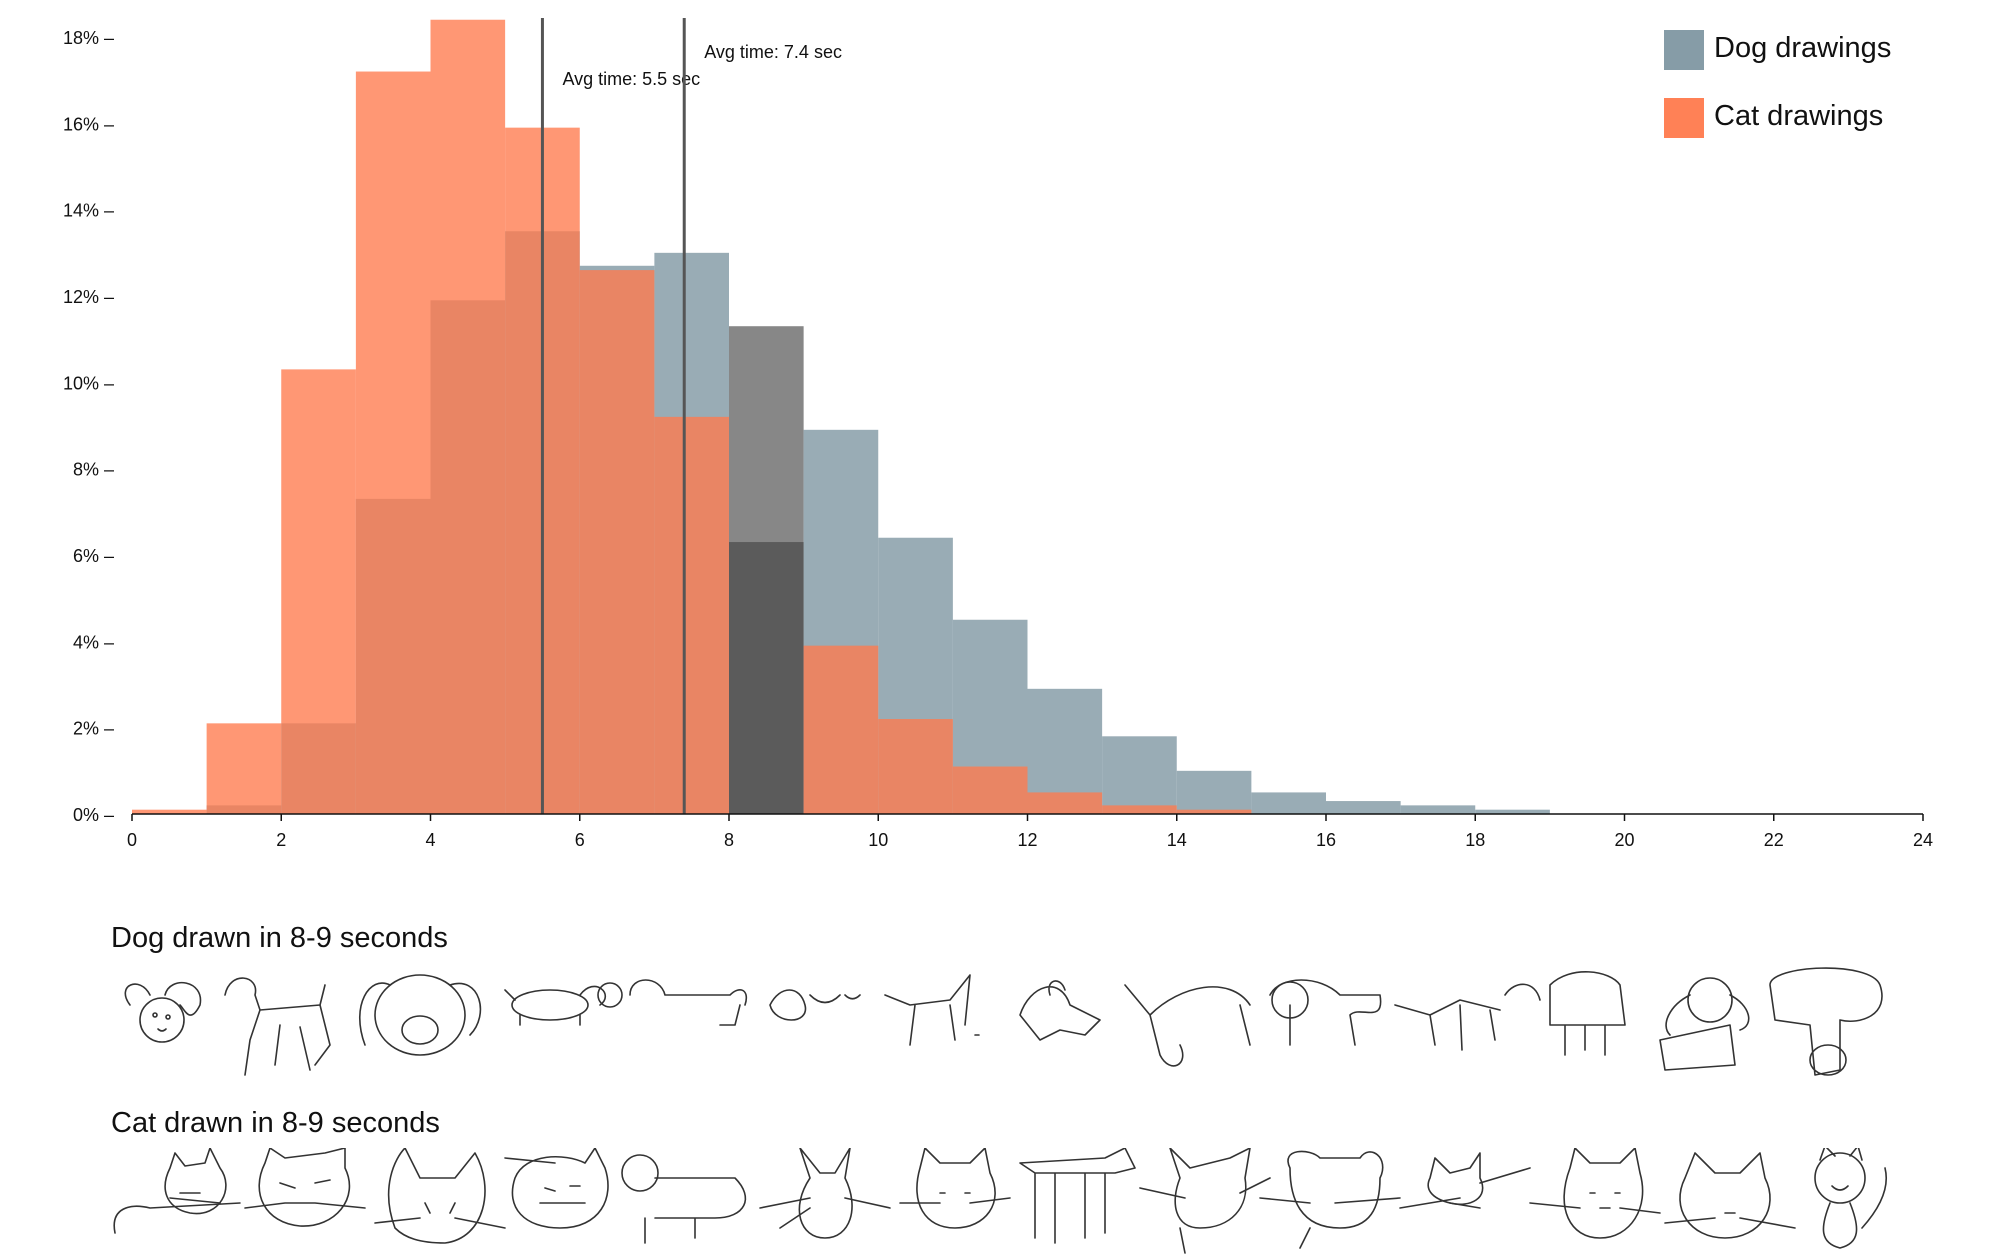  Describe the element at coordinates (580, 840) in the screenshot. I see `x-tick-label: 6` at that location.